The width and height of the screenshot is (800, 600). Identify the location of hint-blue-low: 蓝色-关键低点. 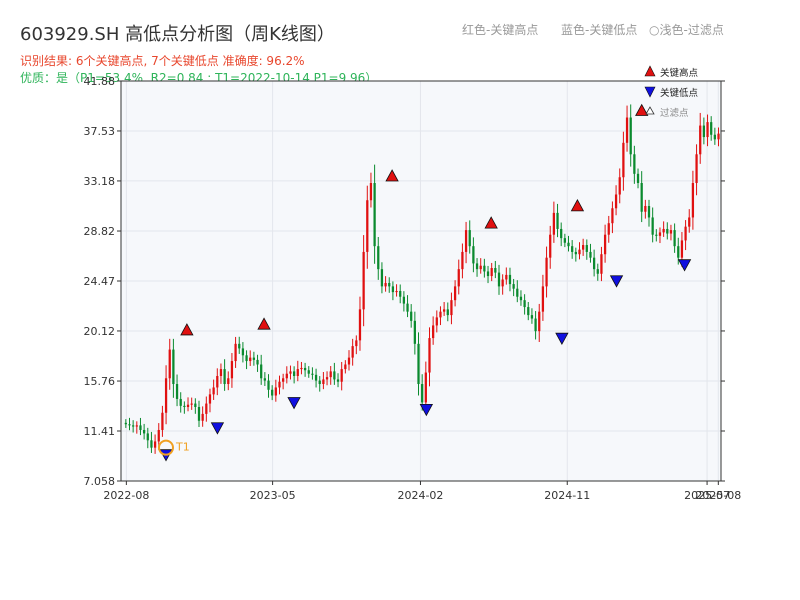
(599, 30).